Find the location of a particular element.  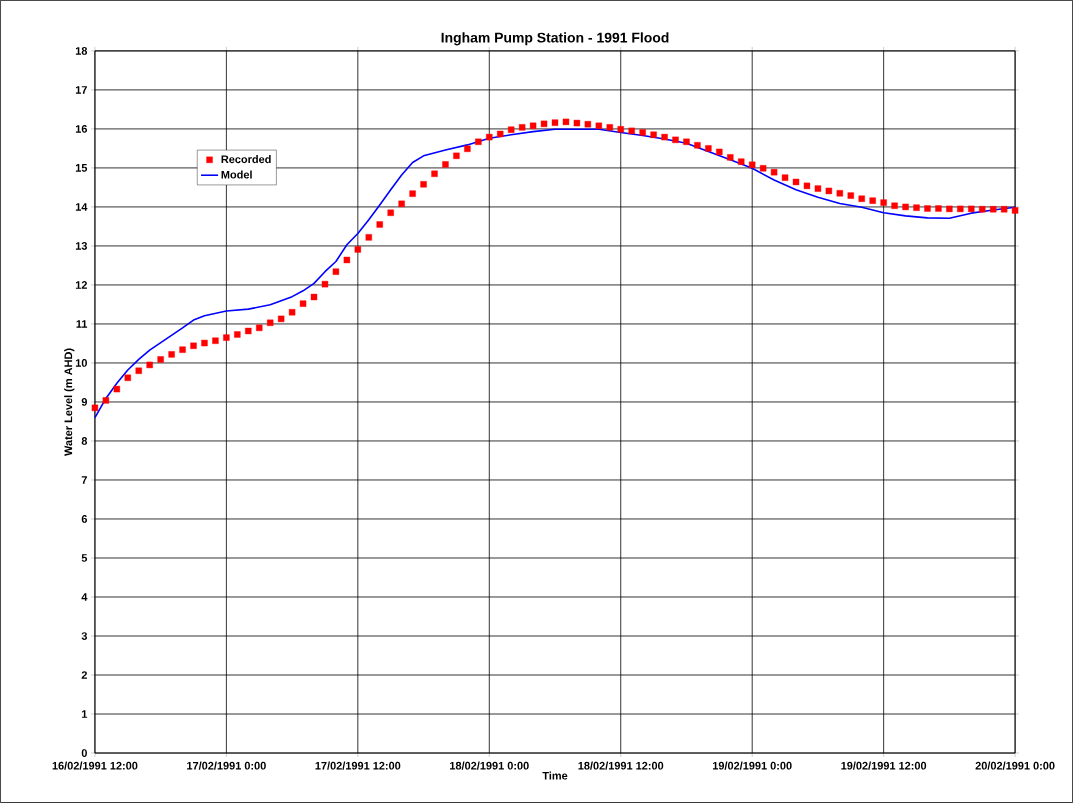

y-tick-label: 4 is located at coordinates (84, 597).